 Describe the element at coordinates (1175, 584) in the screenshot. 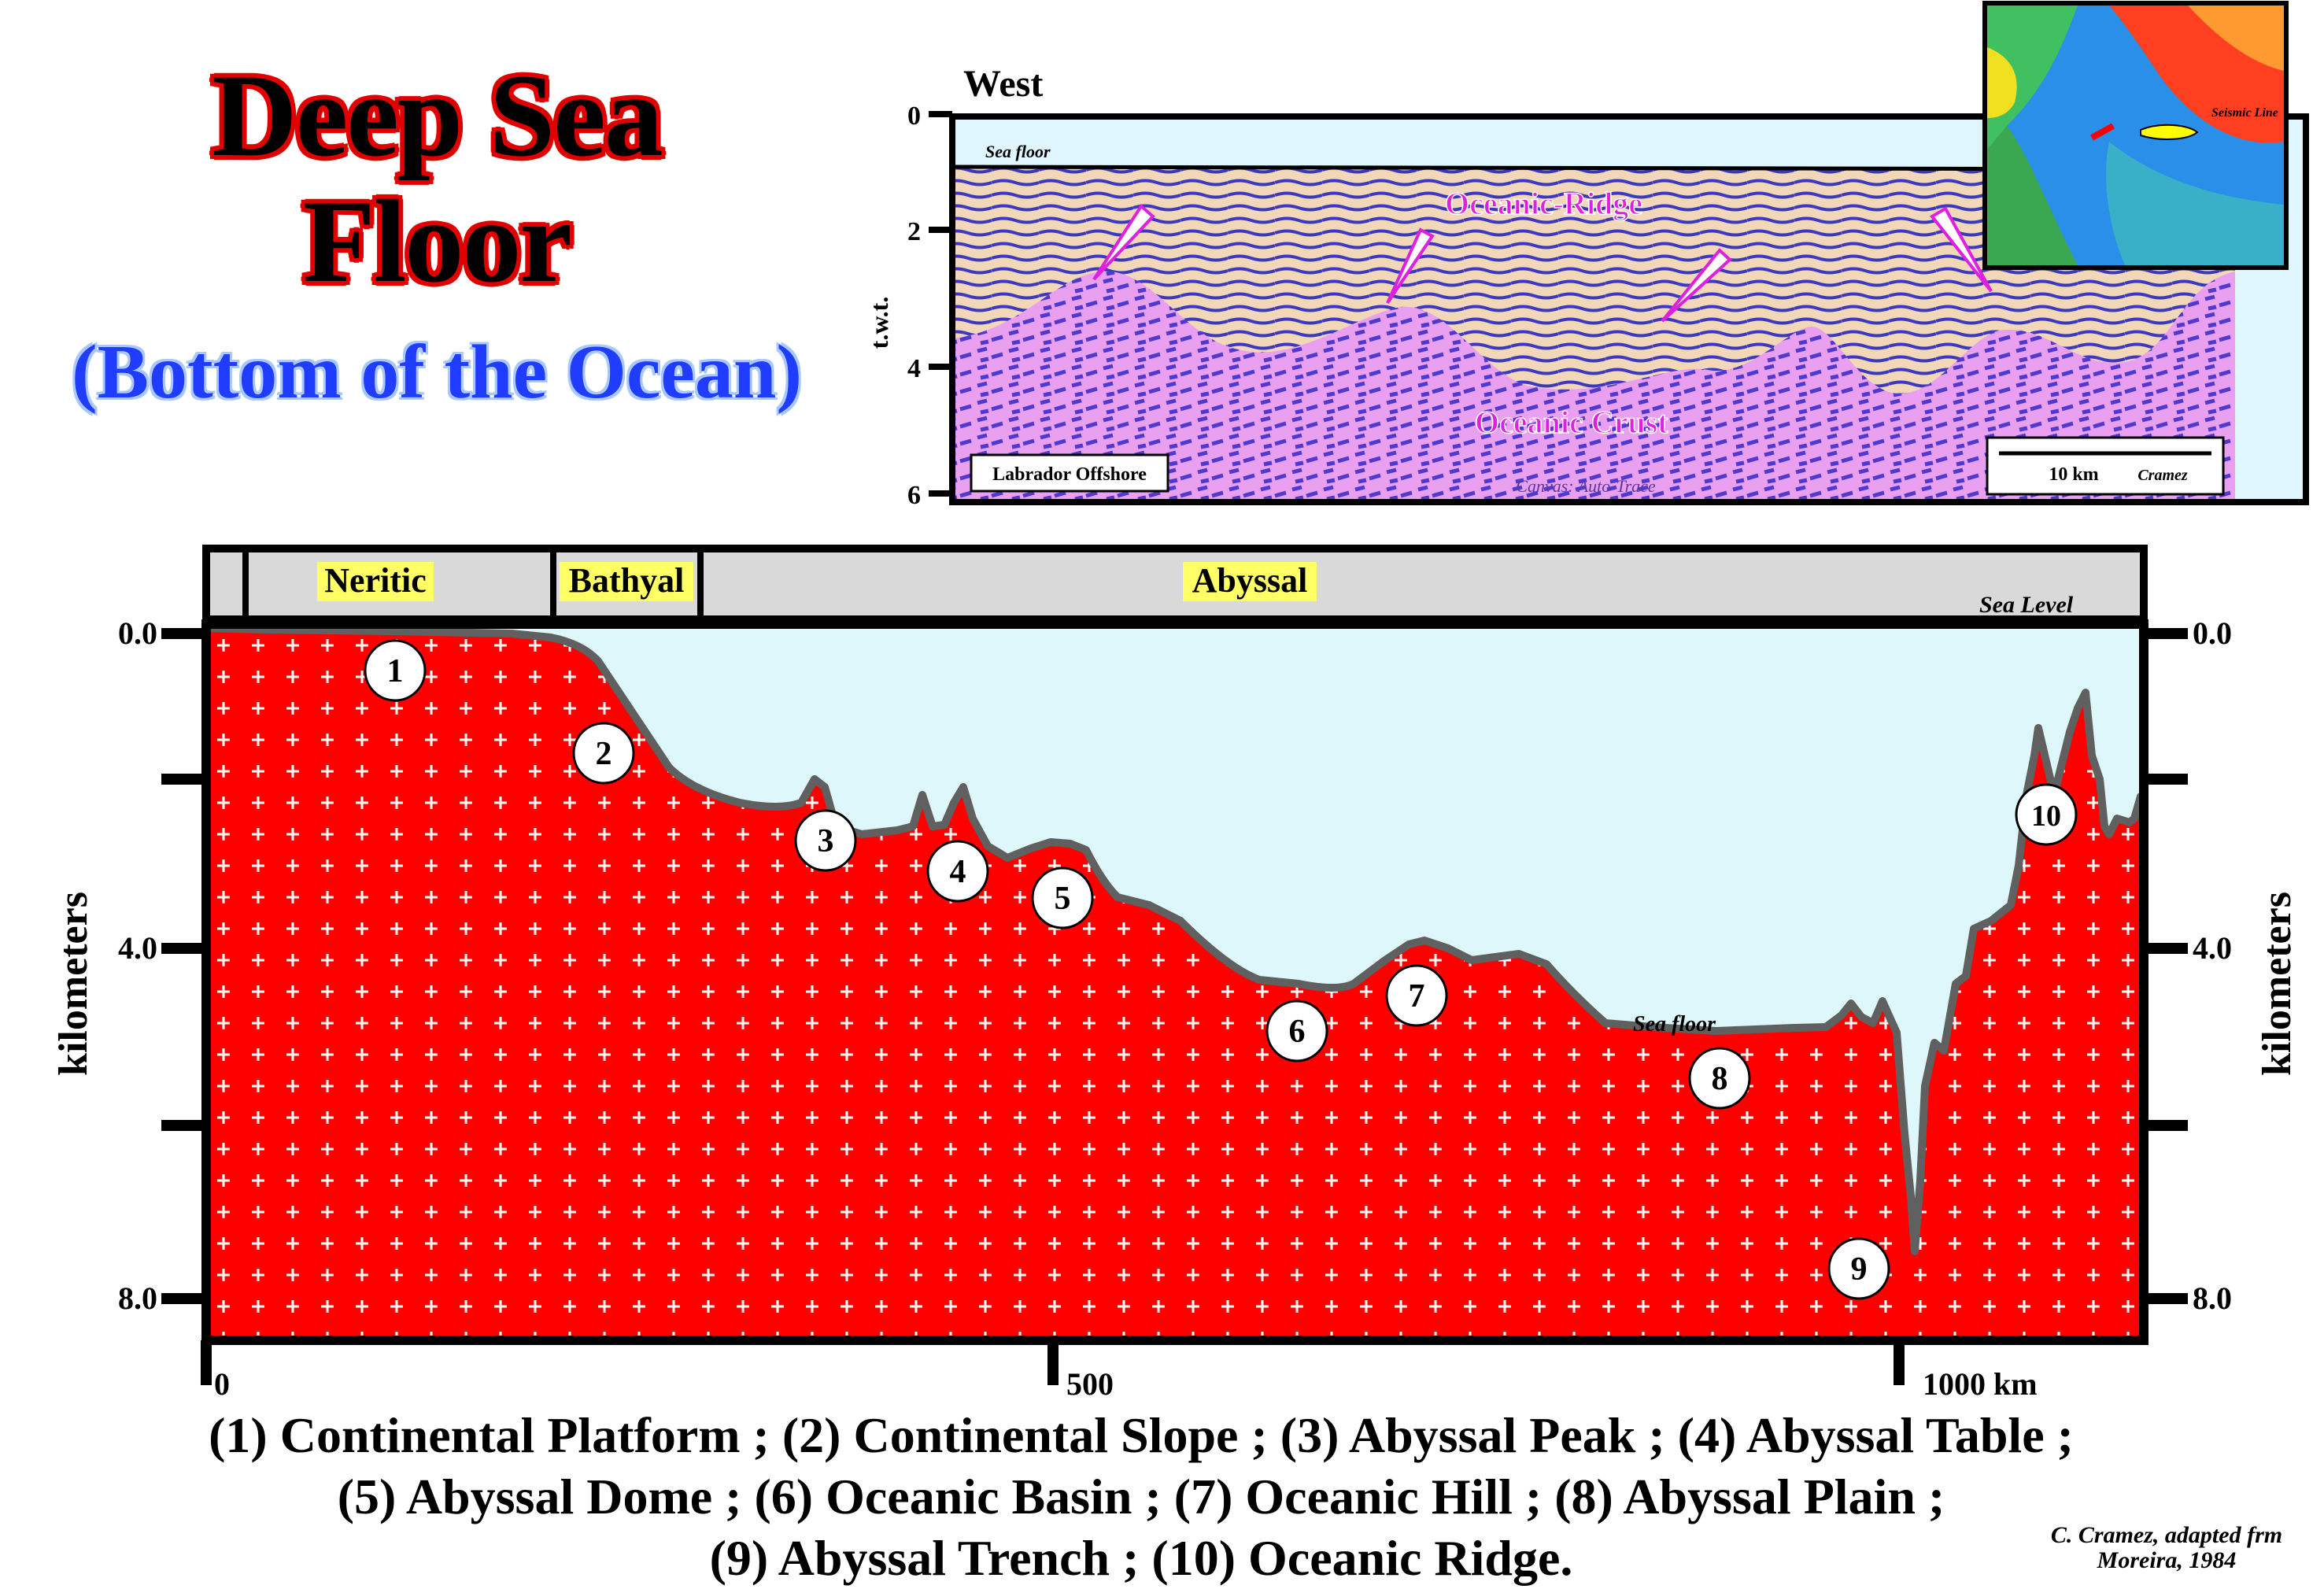

I see `zone-bar: Neritic Bathyal Abyssal` at that location.